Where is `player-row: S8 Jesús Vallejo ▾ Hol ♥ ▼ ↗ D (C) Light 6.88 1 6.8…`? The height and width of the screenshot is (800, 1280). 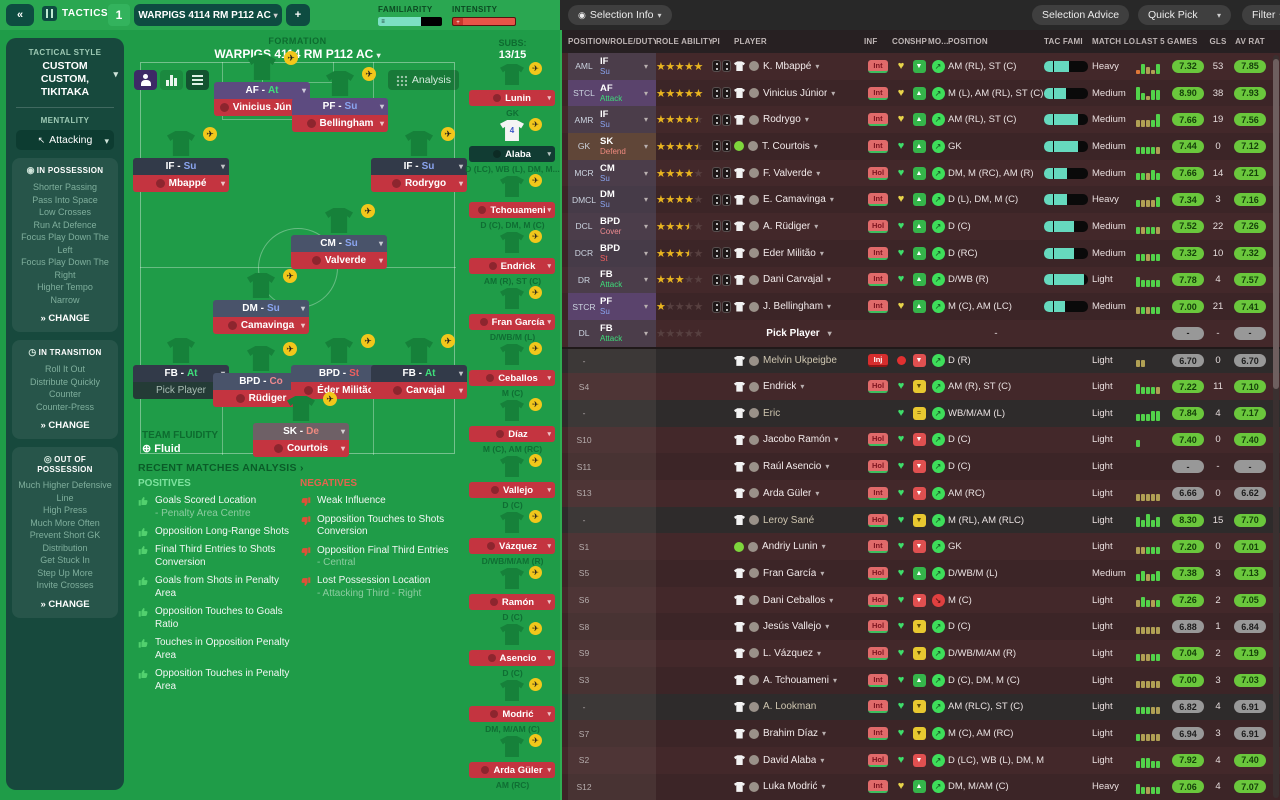
player-row: S8 Jesús Vallejo ▾ Hol ♥ ▼ ↗ D (C) Light 6.88 1 6.8… is located at coordinates (921, 627).